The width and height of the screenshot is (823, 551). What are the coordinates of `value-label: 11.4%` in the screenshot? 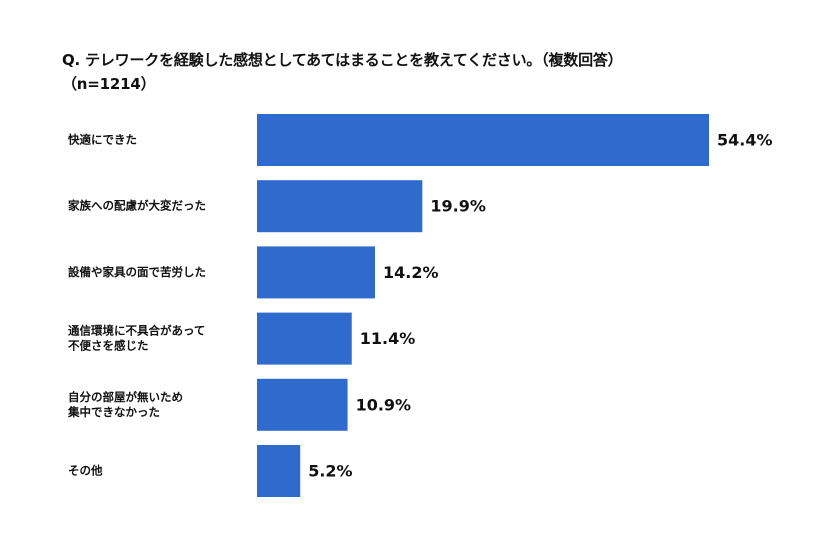 It's located at (388, 338).